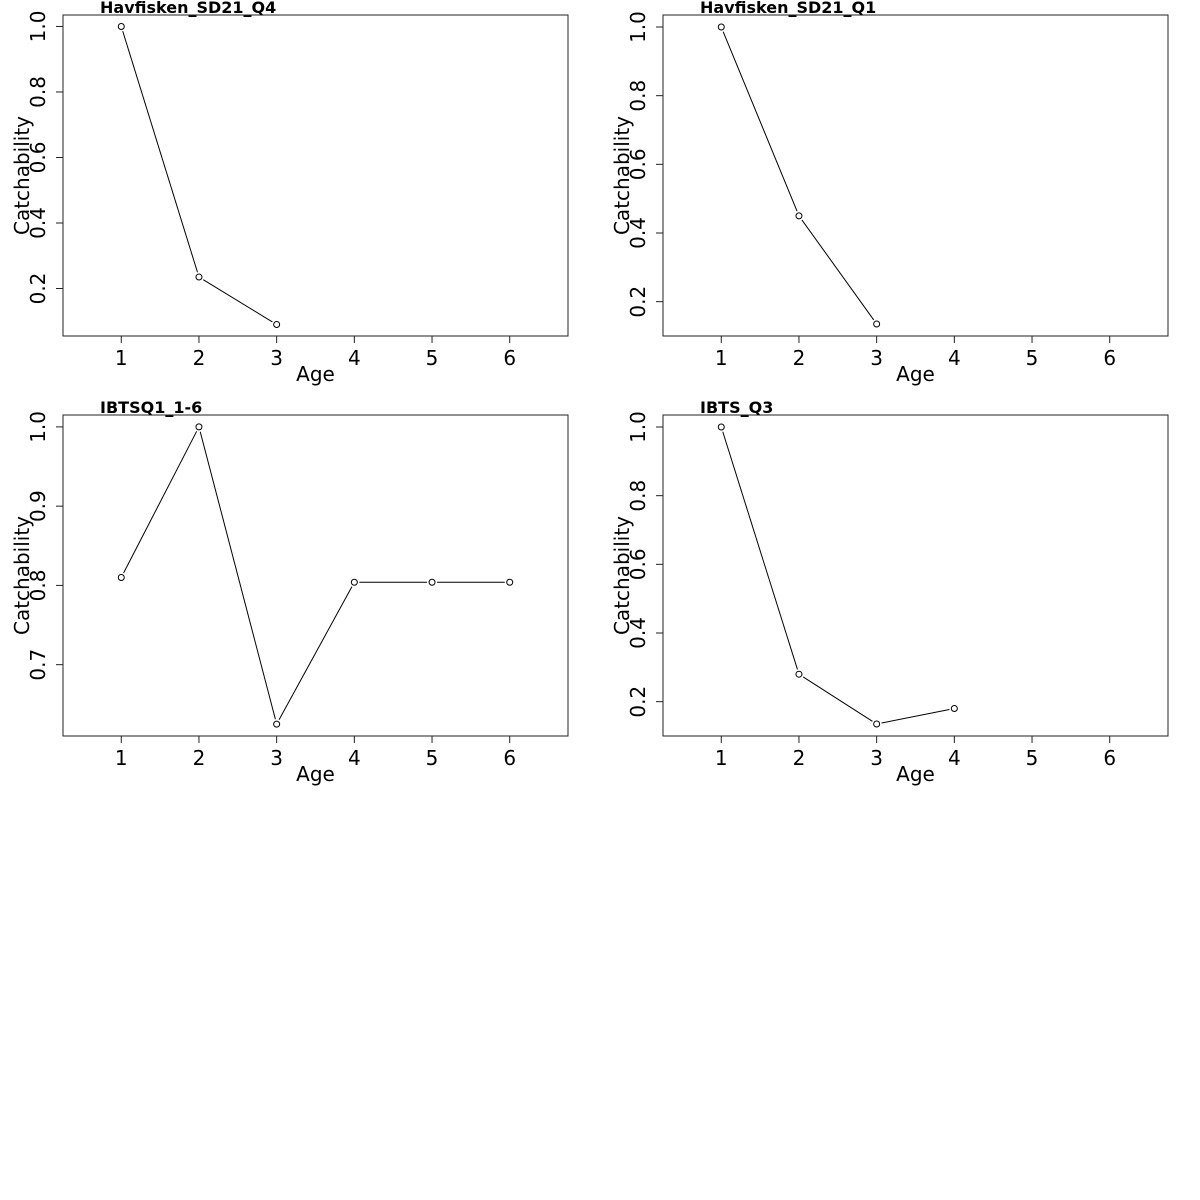  What do you see at coordinates (38, 665) in the screenshot?
I see `y-tick-label: 0.7` at bounding box center [38, 665].